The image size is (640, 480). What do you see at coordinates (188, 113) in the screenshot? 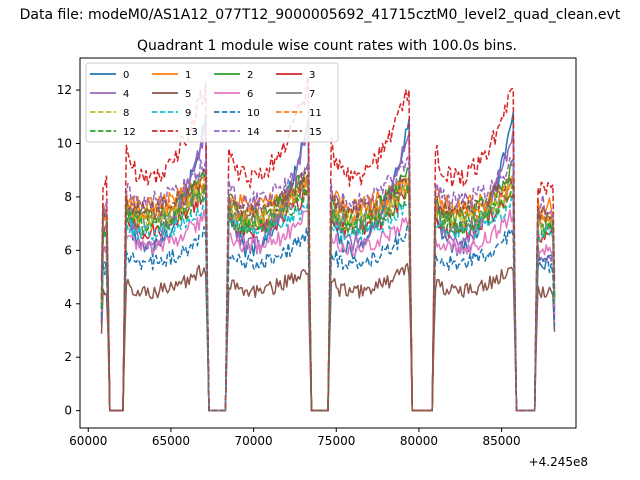
I see `legend-label: 9` at bounding box center [188, 113].